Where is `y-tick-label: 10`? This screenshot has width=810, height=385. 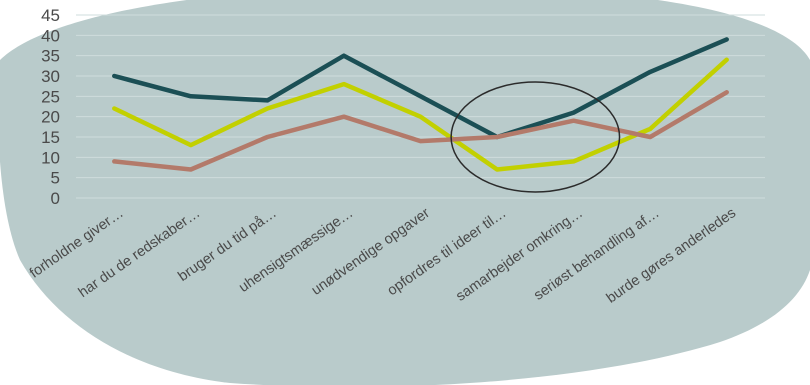 y-tick-label: 10 is located at coordinates (50, 157).